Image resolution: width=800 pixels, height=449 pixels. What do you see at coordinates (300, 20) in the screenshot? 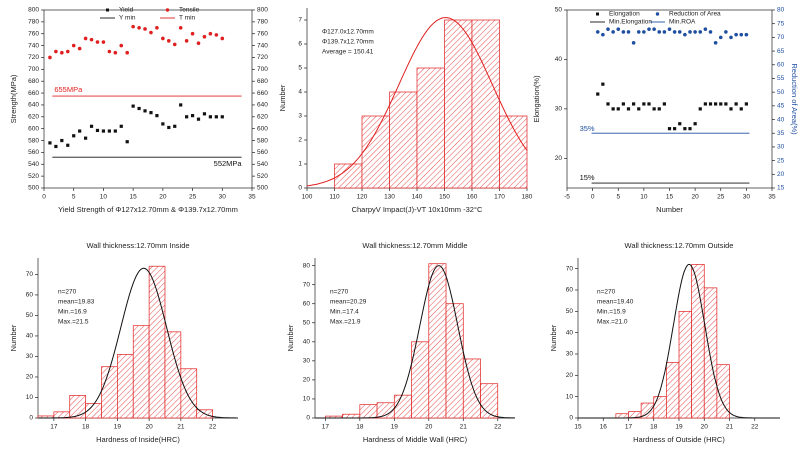
I see `y-tick-label: 7` at bounding box center [300, 20].